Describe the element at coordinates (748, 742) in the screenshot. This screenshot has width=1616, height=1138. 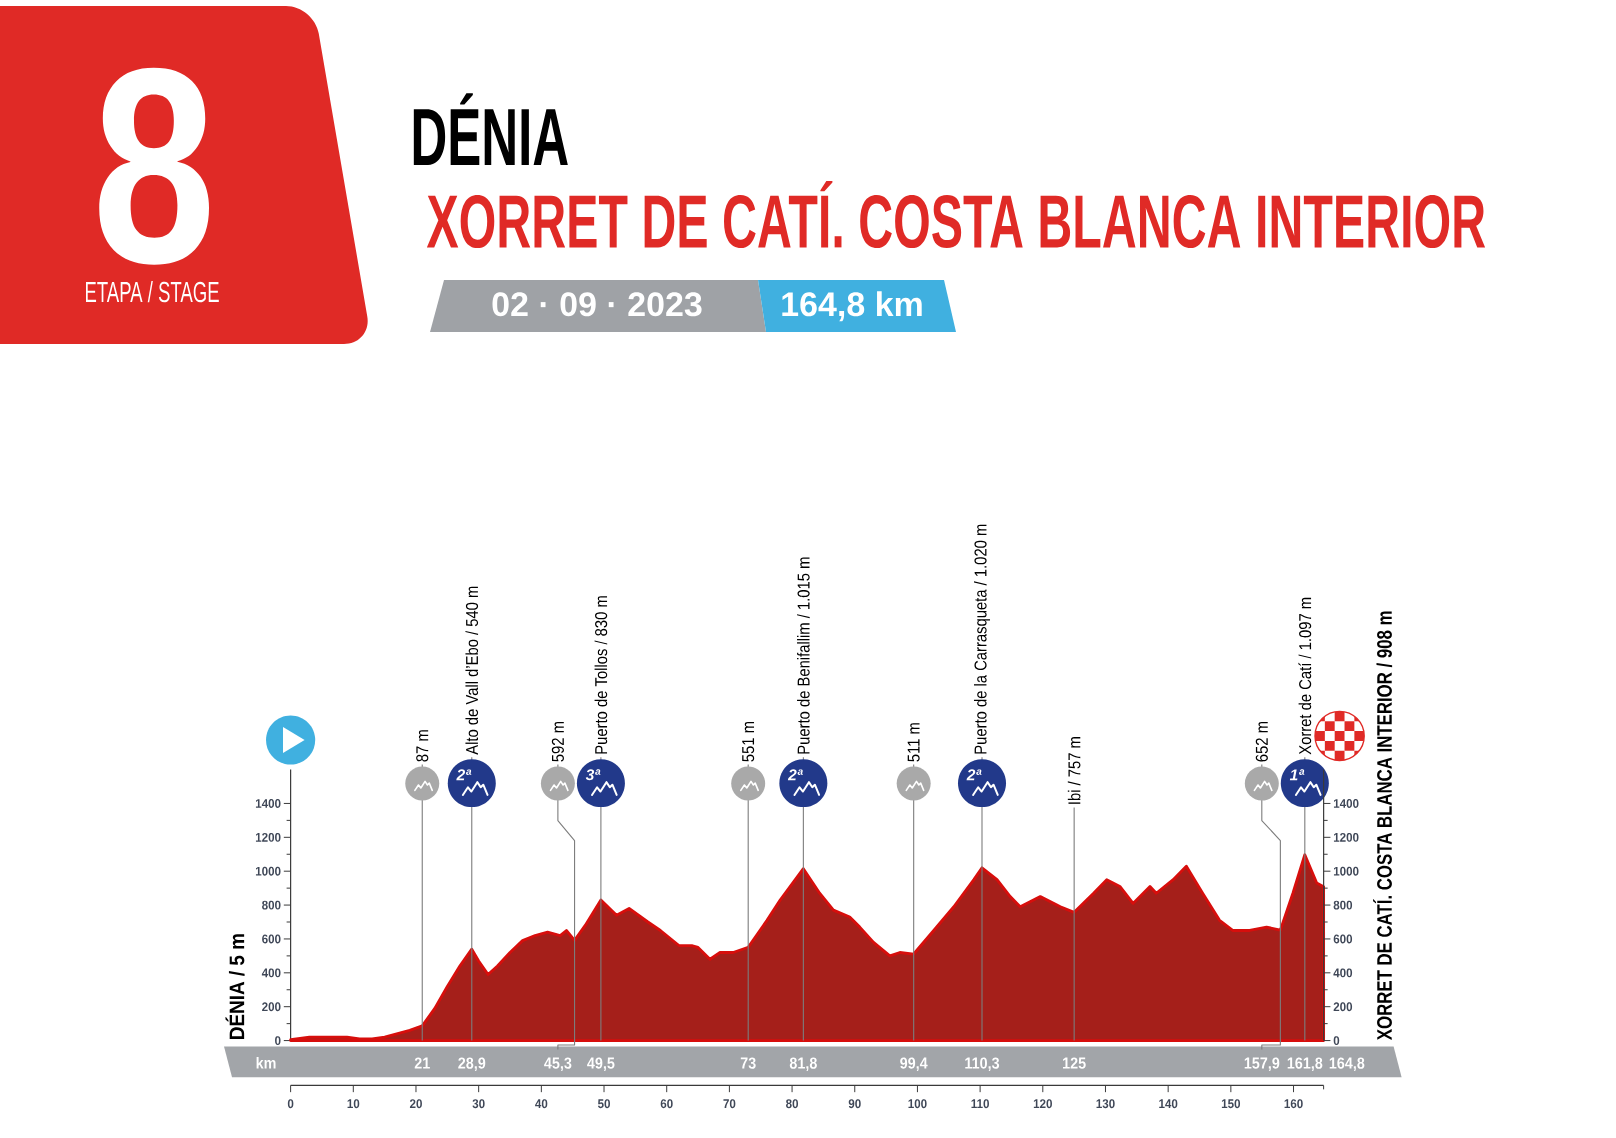
I see `ref-line-label: 551 m` at that location.